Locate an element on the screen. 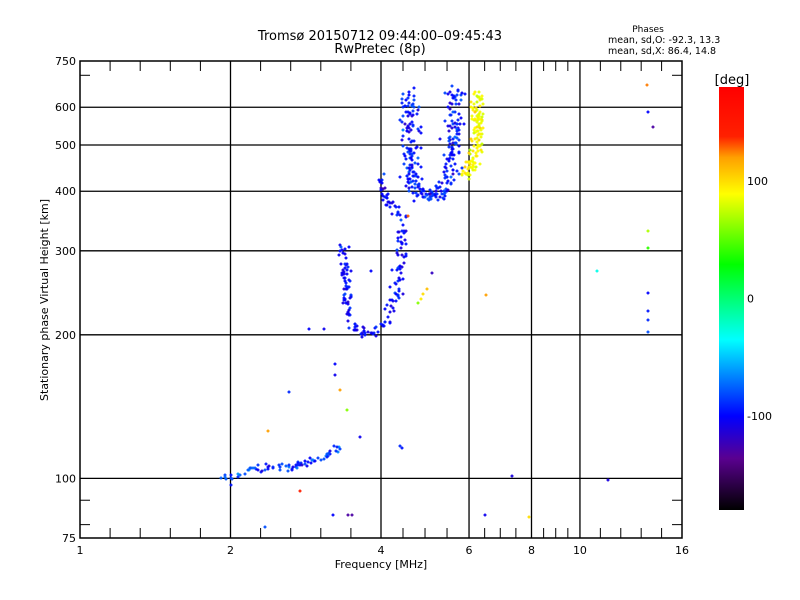 The height and width of the screenshot is (600, 800). y-tick-label: 100 is located at coordinates (65, 478).